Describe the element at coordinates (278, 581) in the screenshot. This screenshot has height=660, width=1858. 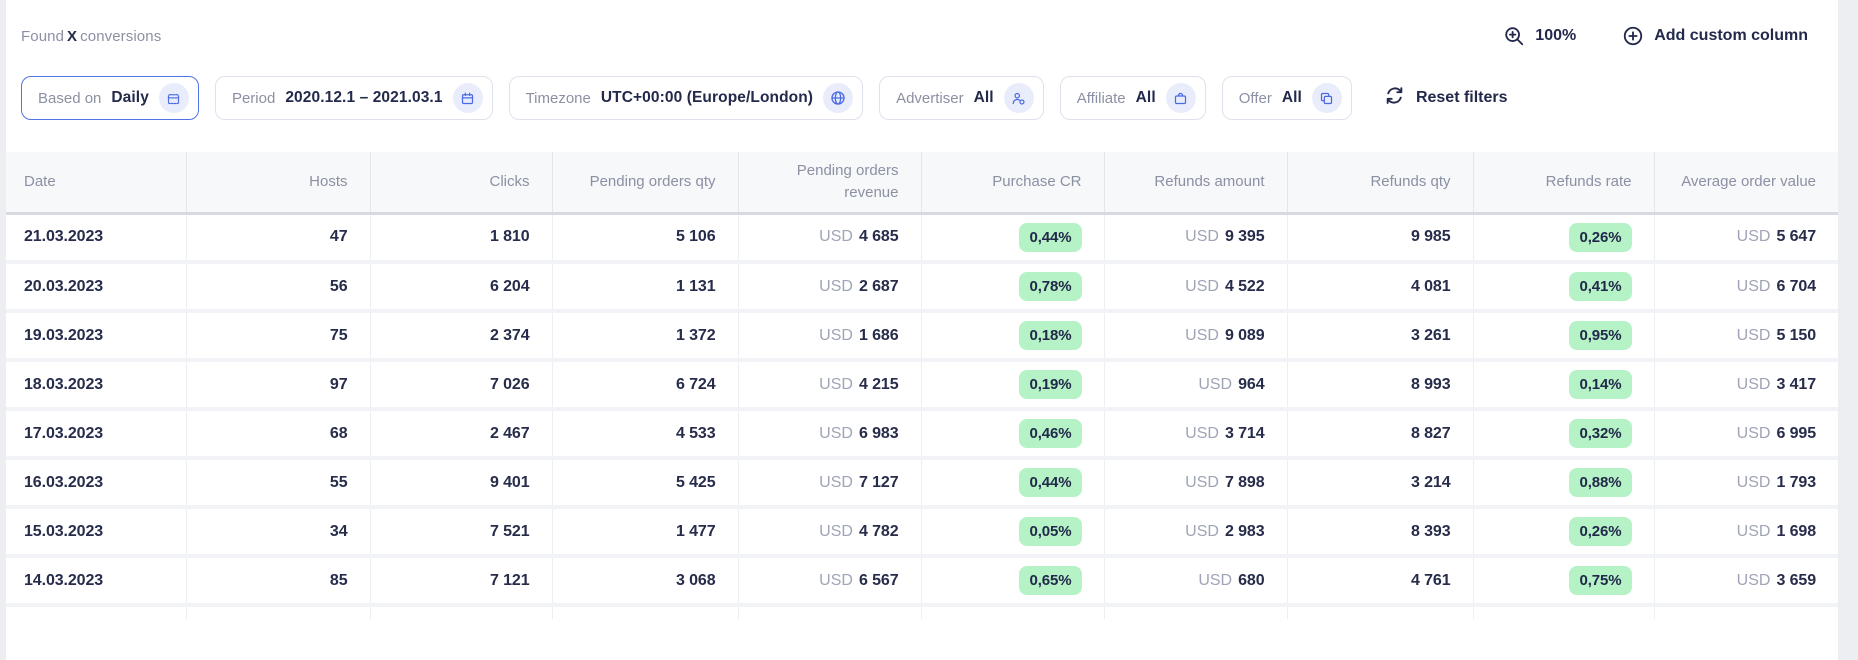
I see `cell-hosts: 85` at that location.